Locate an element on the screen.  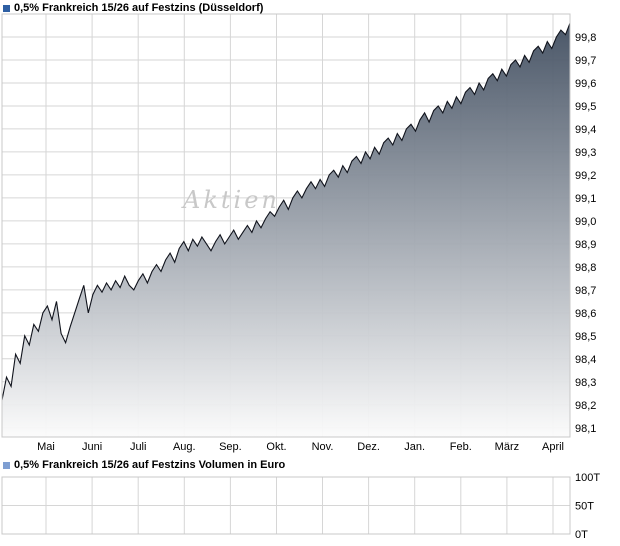
svg-text: 99,3 is located at coordinates (585, 153).